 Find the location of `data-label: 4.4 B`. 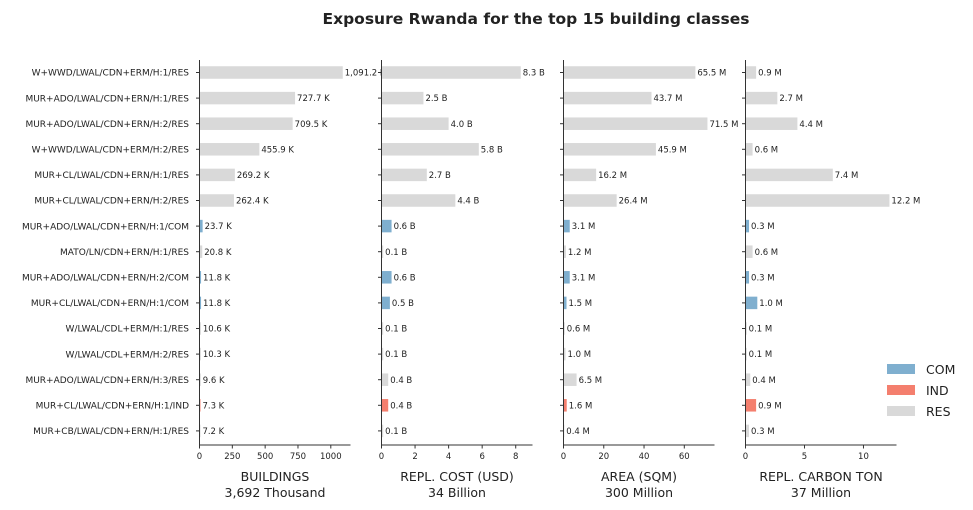

data-label: 4.4 B is located at coordinates (468, 202).